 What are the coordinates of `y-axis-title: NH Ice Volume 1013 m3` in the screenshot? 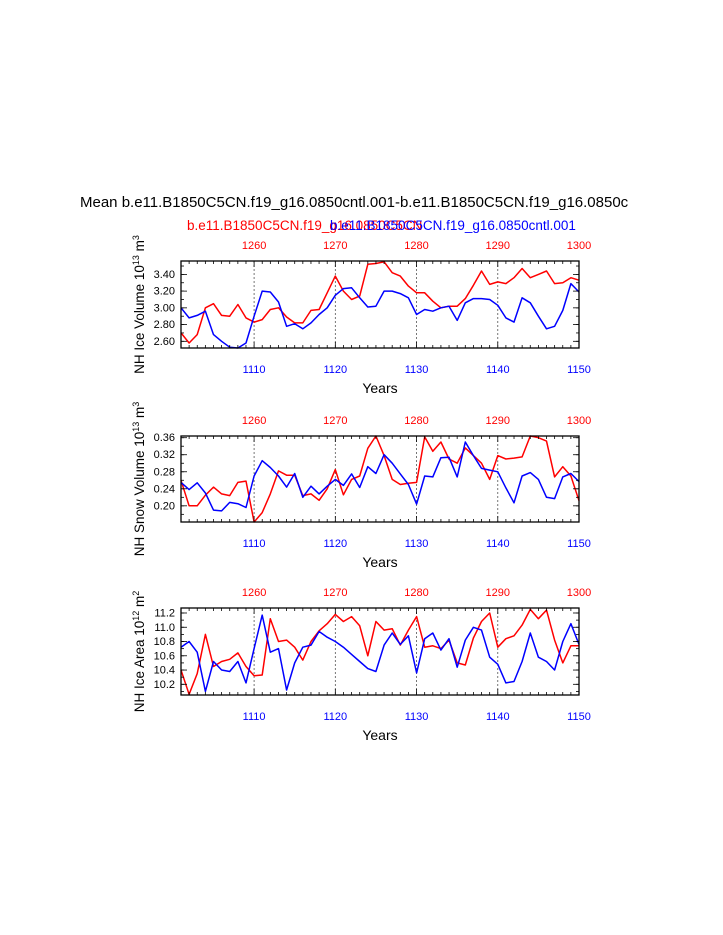 It's located at (139, 304).